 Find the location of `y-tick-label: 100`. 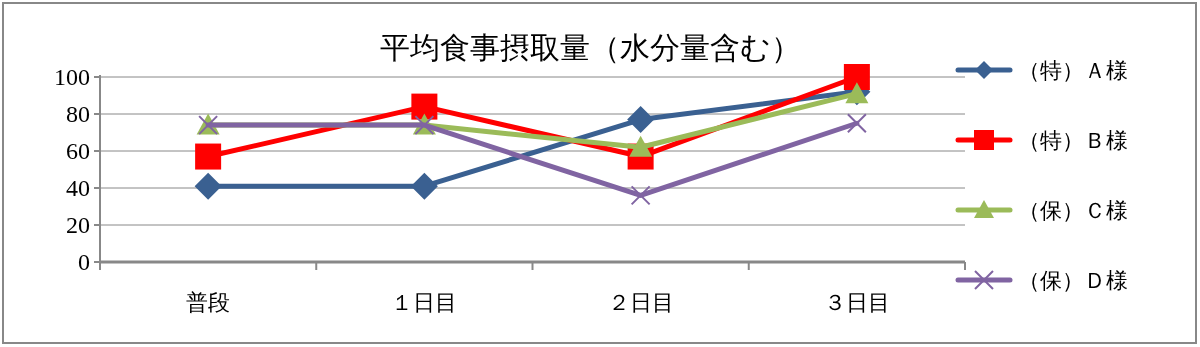

y-tick-label: 100 is located at coordinates (72, 77).